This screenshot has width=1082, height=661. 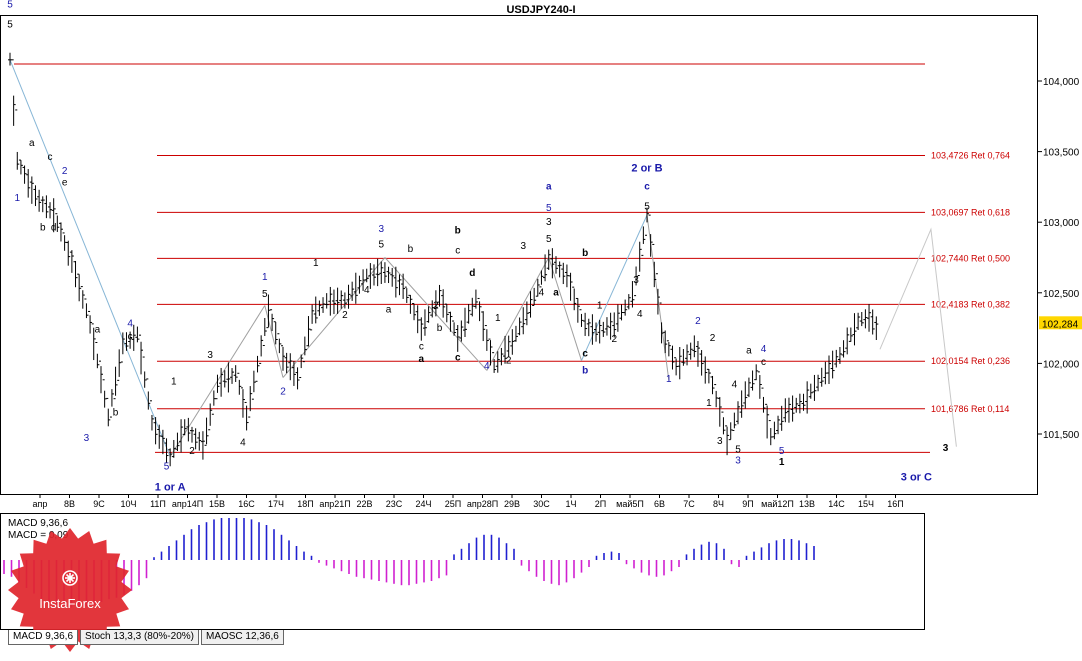 I want to click on time-tick-label: 9С, so click(x=99, y=504).